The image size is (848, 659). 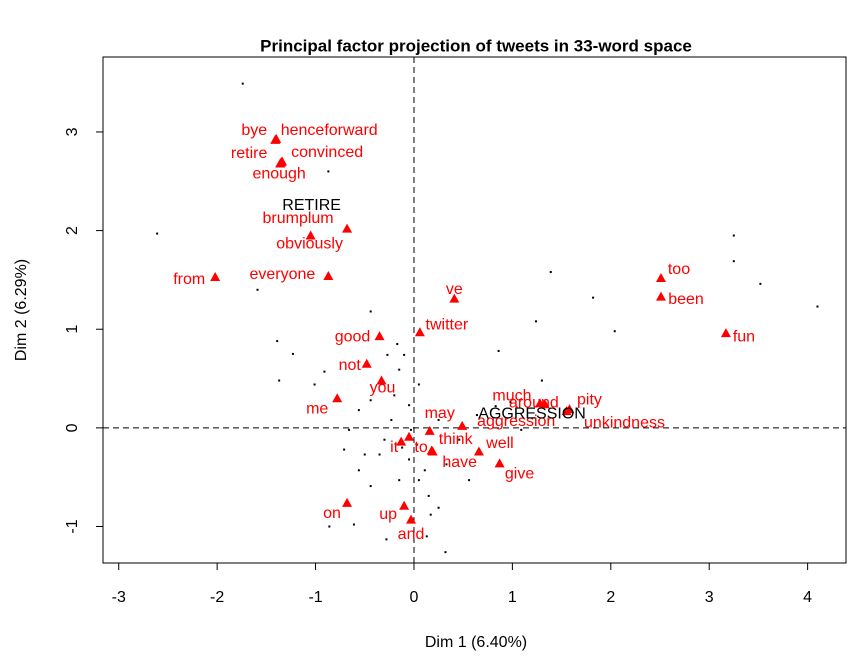 What do you see at coordinates (516, 421) in the screenshot?
I see `word-label: aggression` at bounding box center [516, 421].